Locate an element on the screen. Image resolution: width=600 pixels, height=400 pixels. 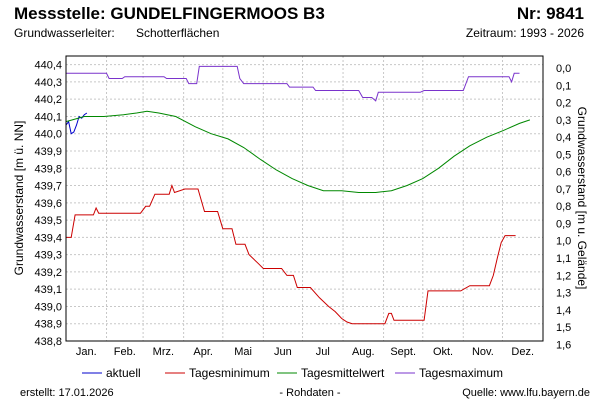
period-label: Zeitraum: 1993 - 2026 is located at coordinates (525, 33).